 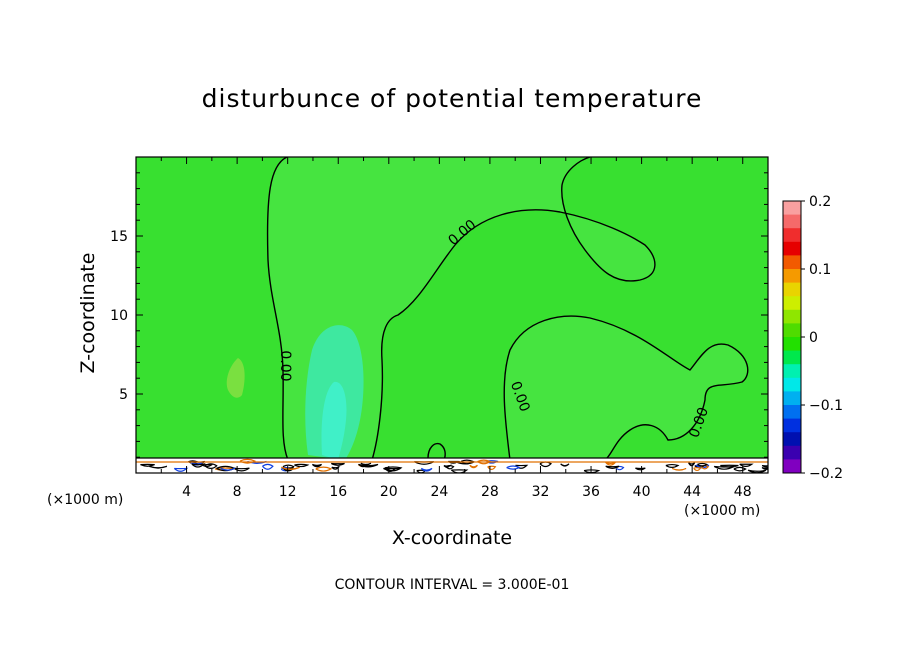 What do you see at coordinates (436, 451) in the screenshot?
I see `contour-zero-small` at bounding box center [436, 451].